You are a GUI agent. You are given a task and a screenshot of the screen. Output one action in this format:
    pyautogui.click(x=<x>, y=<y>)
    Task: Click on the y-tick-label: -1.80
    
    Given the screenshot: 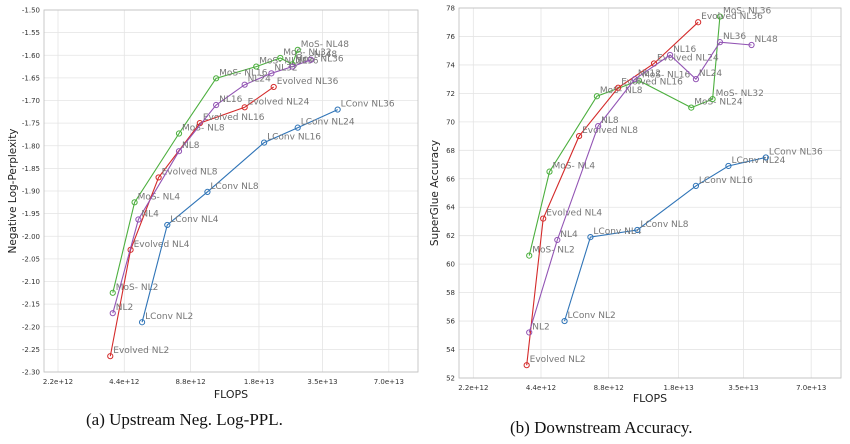 What is the action you would take?
    pyautogui.click(x=31, y=146)
    